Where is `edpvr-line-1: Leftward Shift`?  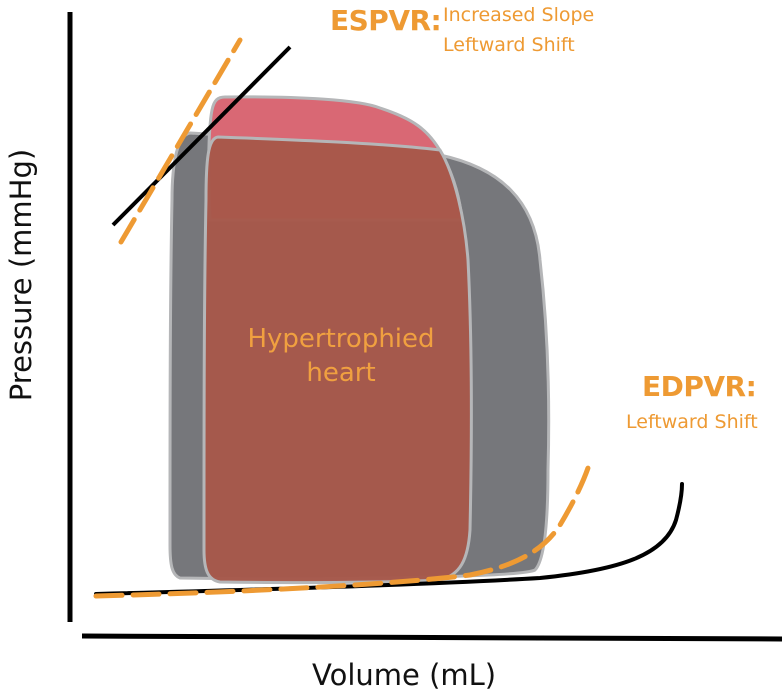 edpvr-line-1: Leftward Shift is located at coordinates (692, 422).